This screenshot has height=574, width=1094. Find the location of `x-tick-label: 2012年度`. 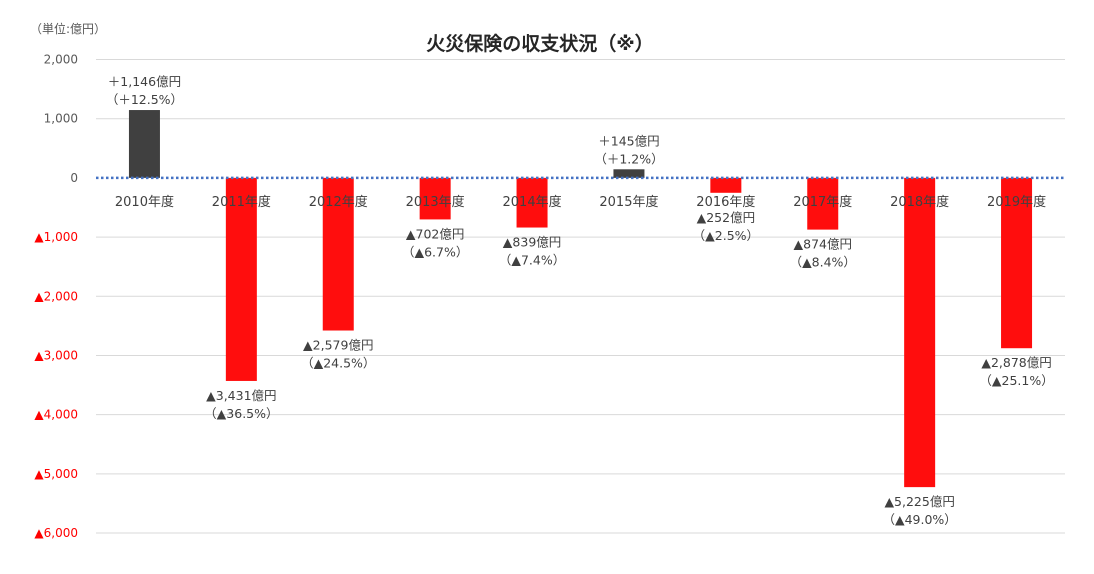

x-tick-label: 2012年度 is located at coordinates (338, 202).